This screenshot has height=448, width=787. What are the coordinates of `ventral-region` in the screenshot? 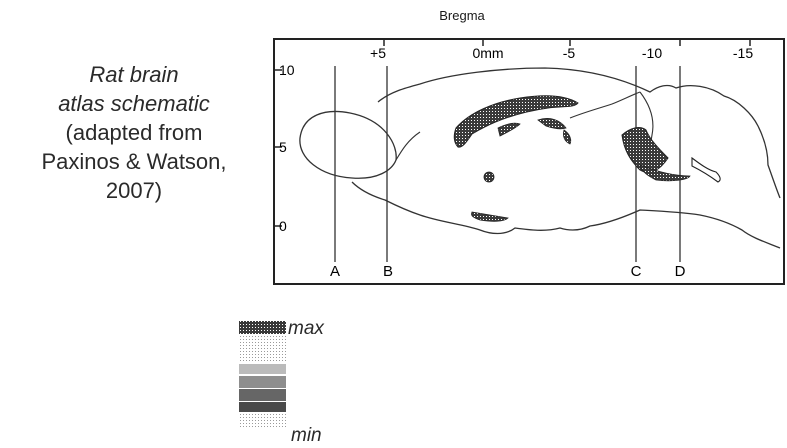 It's located at (490, 216).